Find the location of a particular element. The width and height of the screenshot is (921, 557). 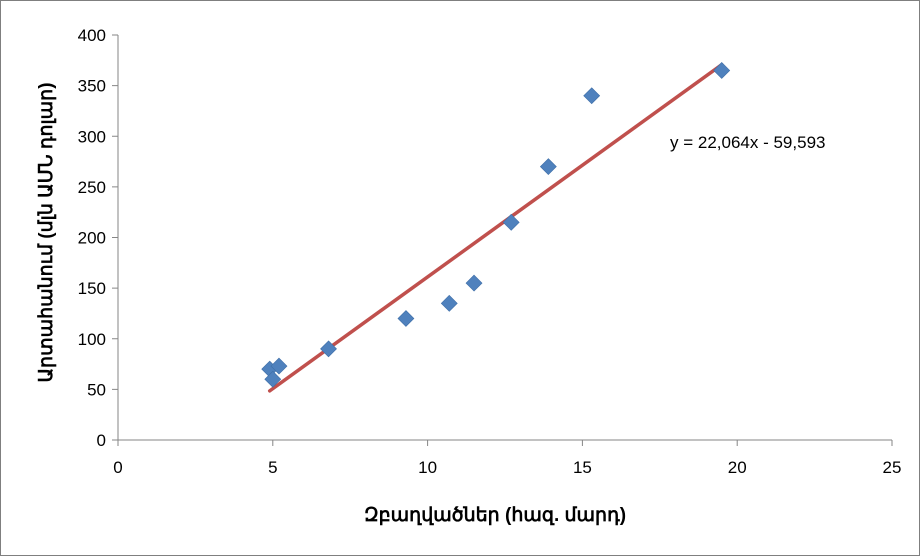

x-tick-label: 5 is located at coordinates (272, 467).